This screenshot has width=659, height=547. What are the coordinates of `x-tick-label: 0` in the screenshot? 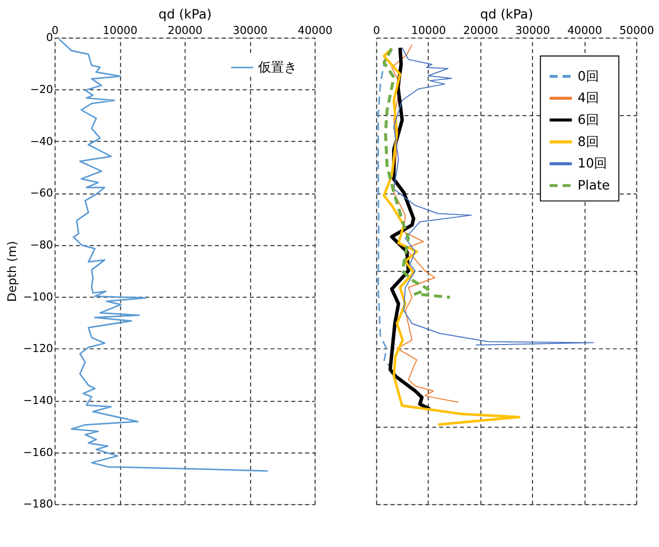 It's located at (376, 31).